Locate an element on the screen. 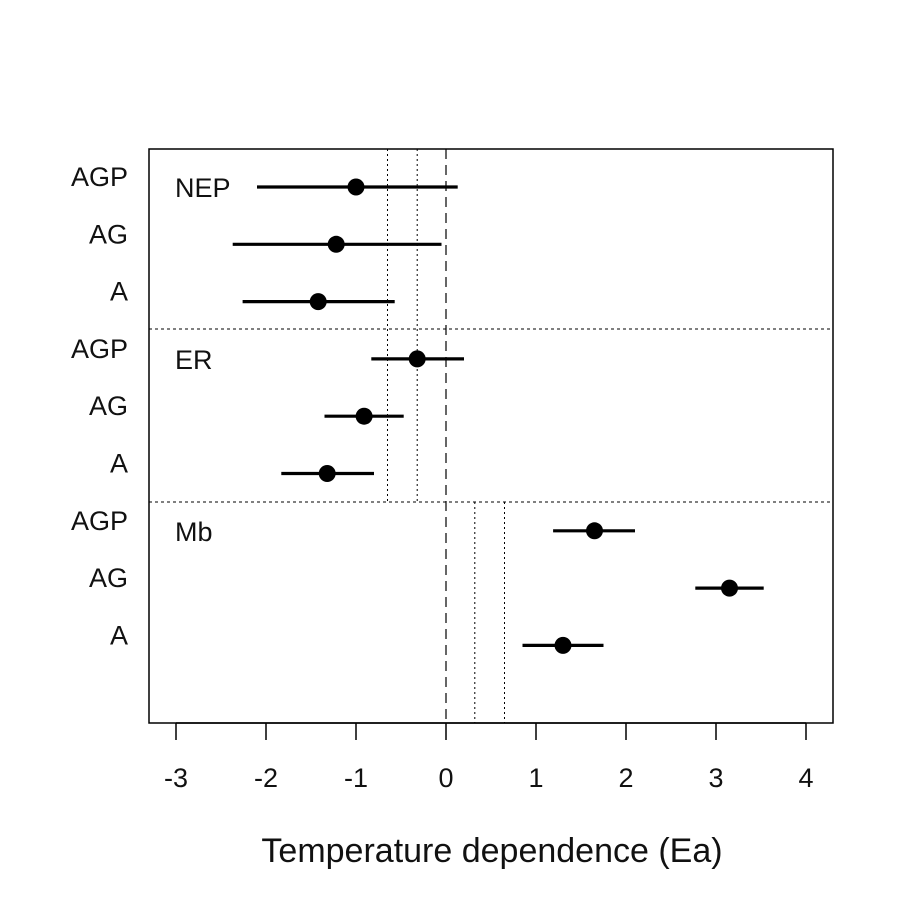 Image resolution: width=910 pixels, height=910 pixels. row-label-nep-a: A is located at coordinates (119, 292).